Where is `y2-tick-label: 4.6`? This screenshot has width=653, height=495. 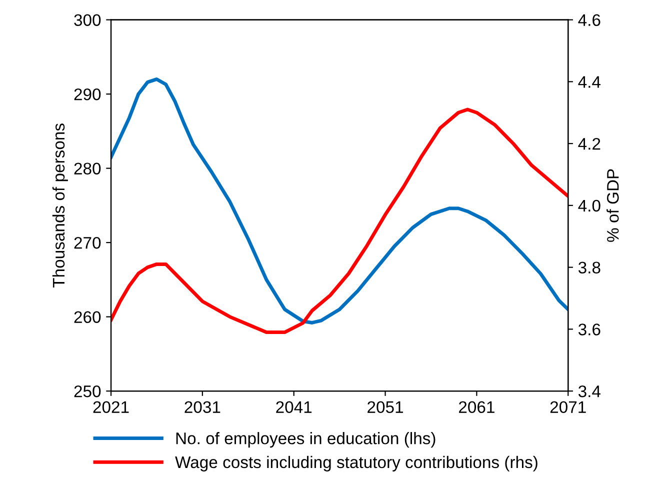
y2-tick-label: 4.6 is located at coordinates (589, 20).